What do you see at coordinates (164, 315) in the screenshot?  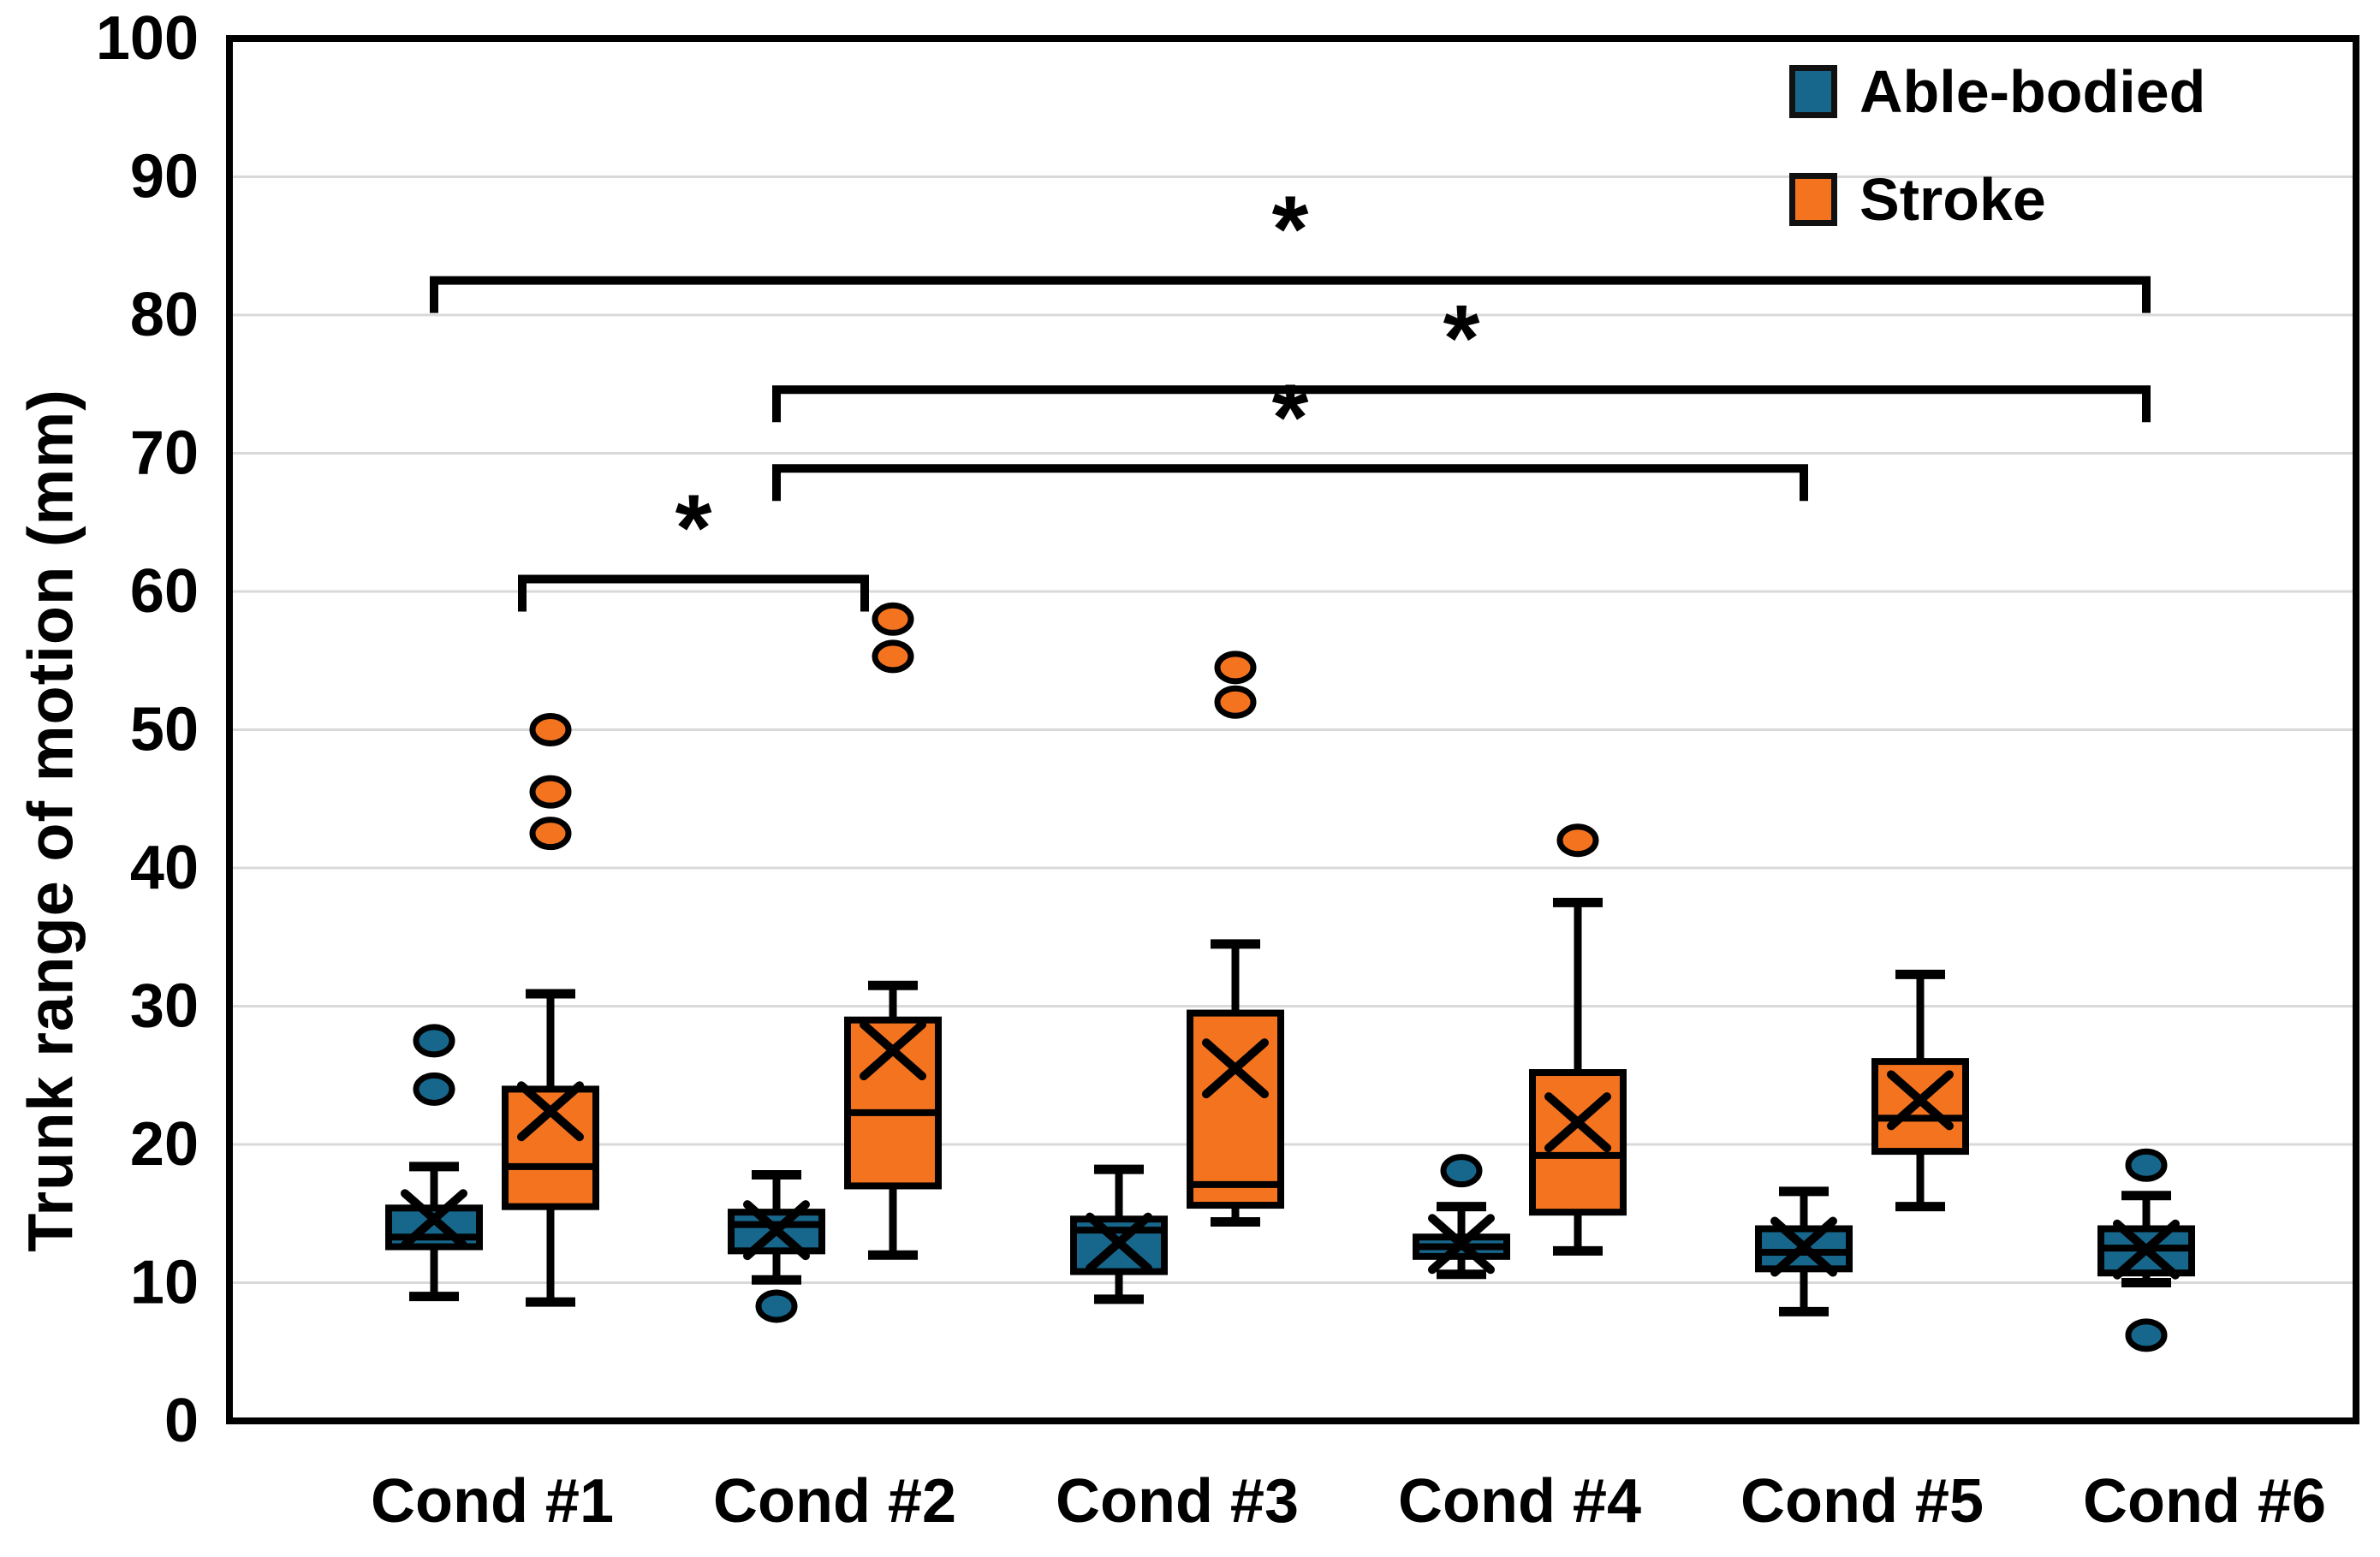 I see `y-tick-label-80: 80` at bounding box center [164, 315].